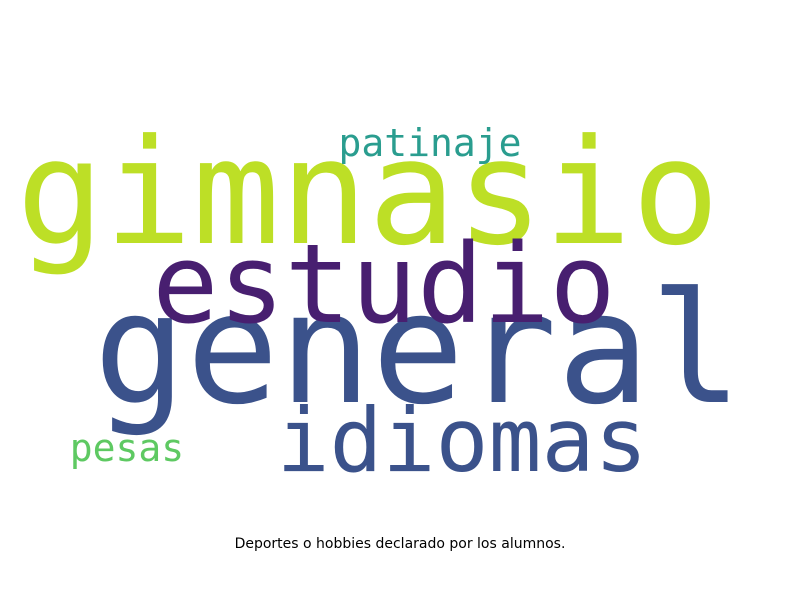  What do you see at coordinates (462, 440) in the screenshot?
I see `word-idiomas: idiomas` at bounding box center [462, 440].